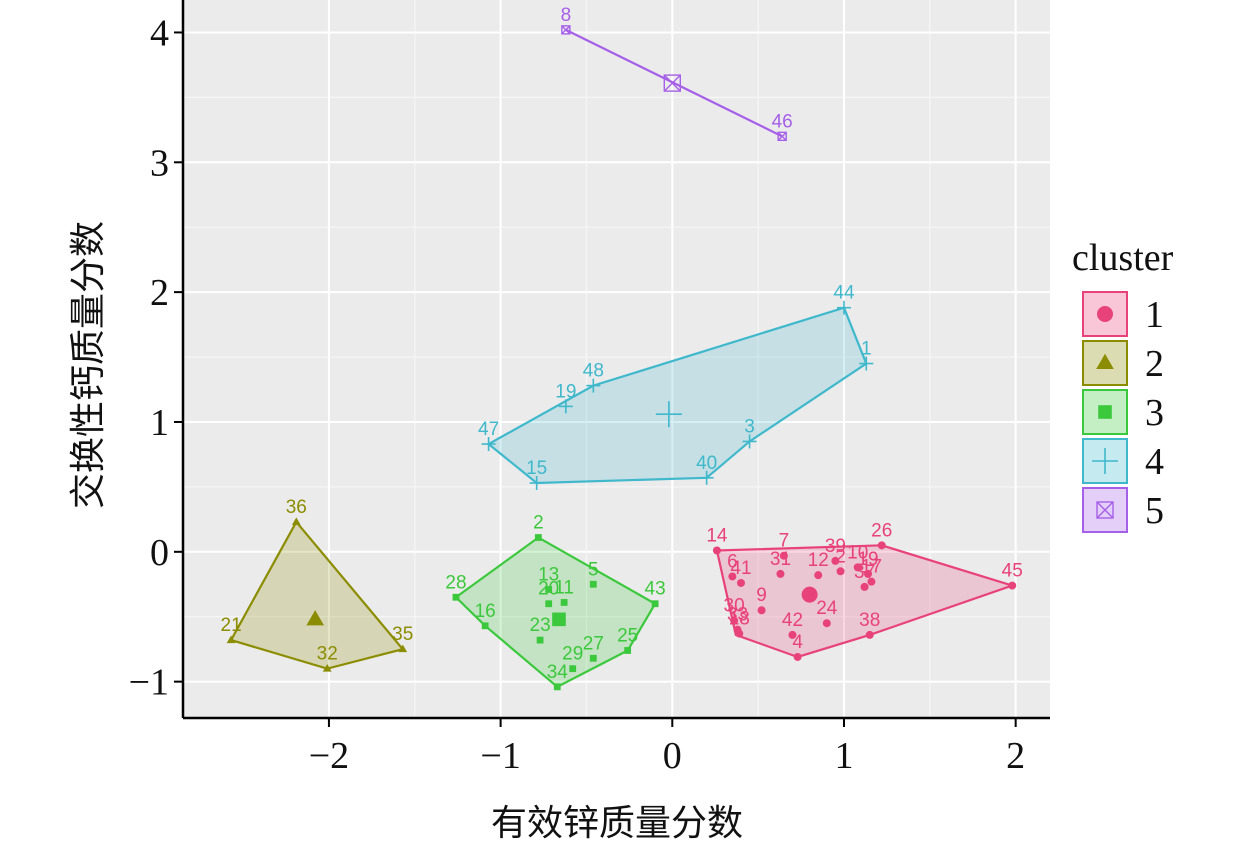 The width and height of the screenshot is (1260, 845). What do you see at coordinates (1154, 364) in the screenshot?
I see `legend-label-2: 2` at bounding box center [1154, 364].